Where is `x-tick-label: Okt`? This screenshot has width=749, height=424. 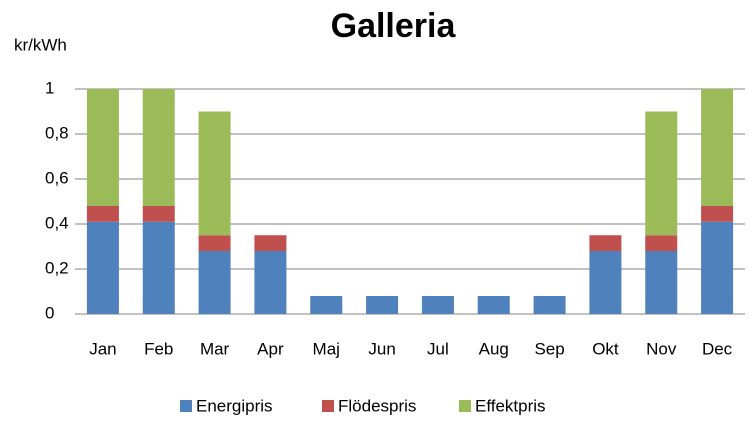
x-tick-label: Okt is located at coordinates (605, 348).